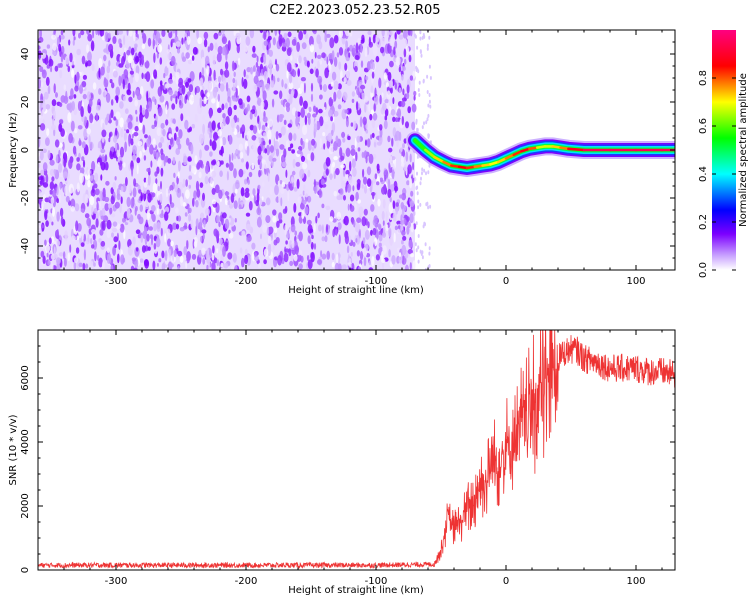  What do you see at coordinates (25, 570) in the screenshot?
I see `snr-y-tick-label: 0` at bounding box center [25, 570].